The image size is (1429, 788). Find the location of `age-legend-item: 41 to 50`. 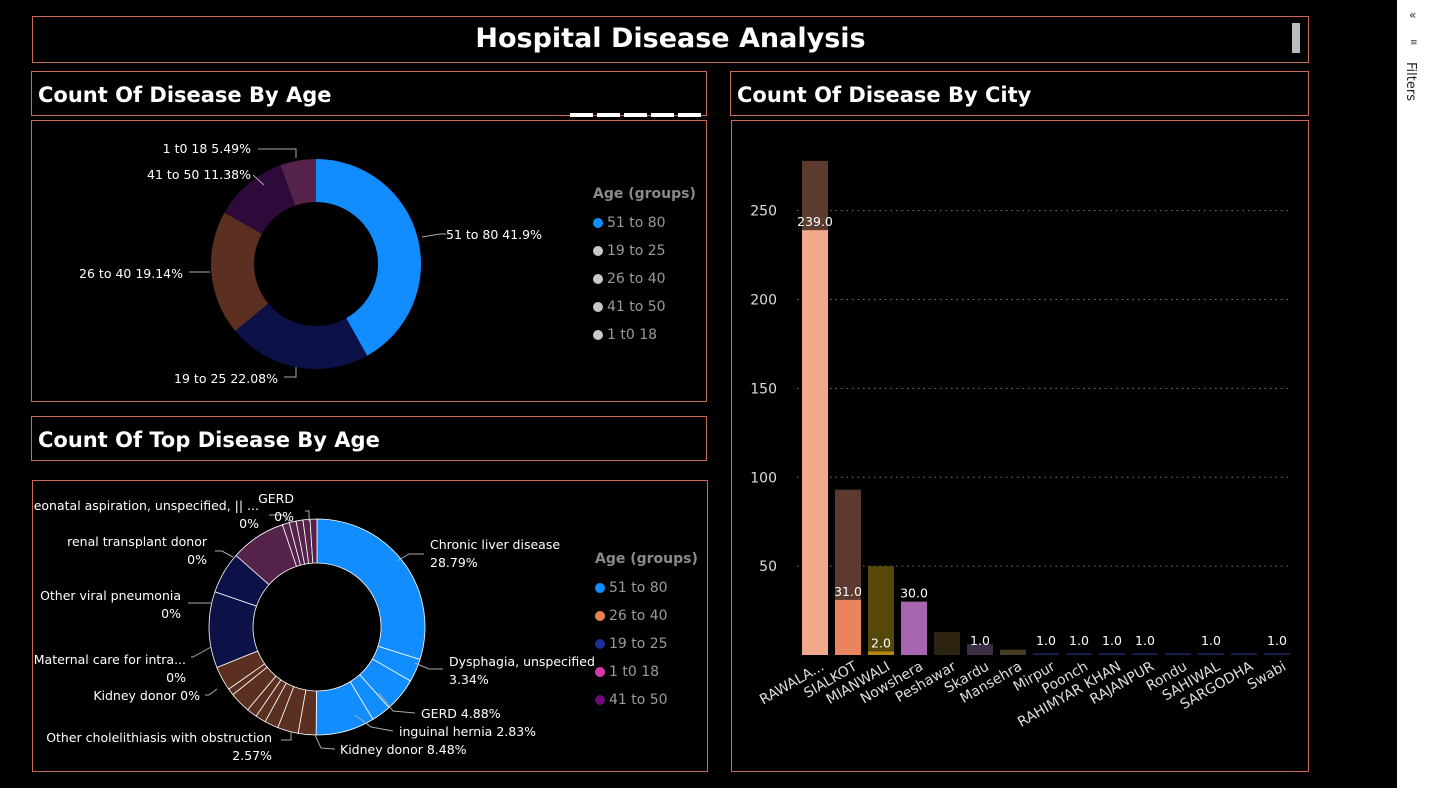

age-legend-item: 41 to 50 is located at coordinates (644, 307).